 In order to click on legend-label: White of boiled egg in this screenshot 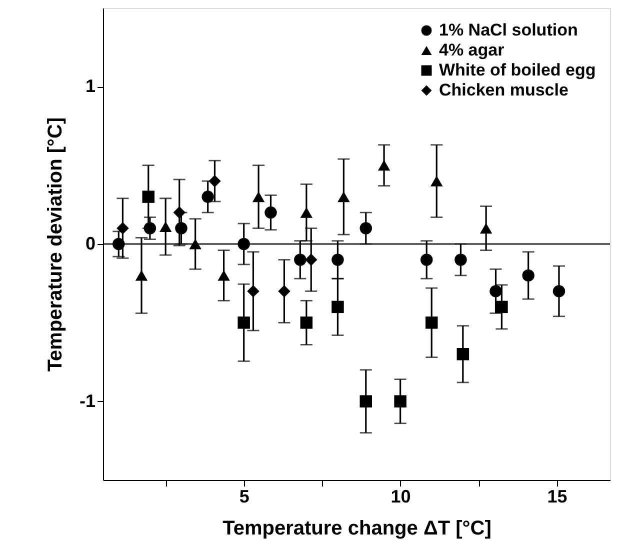, I will do `click(517, 70)`.